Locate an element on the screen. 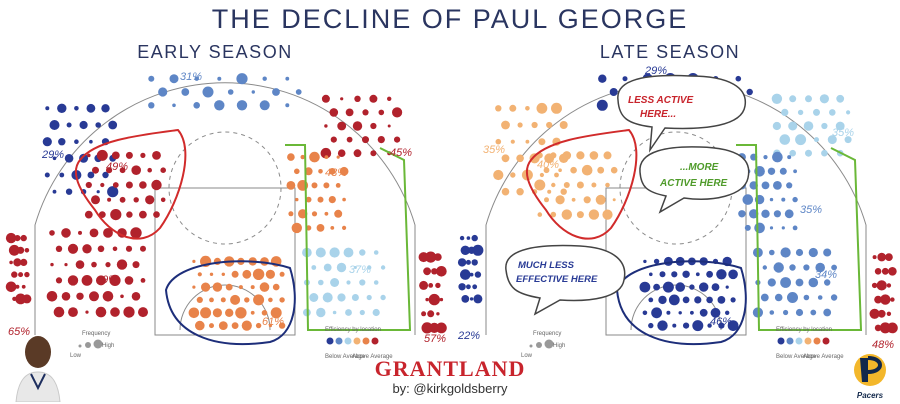  early-legend-efficiency: Efficiency by location is located at coordinates (353, 330).